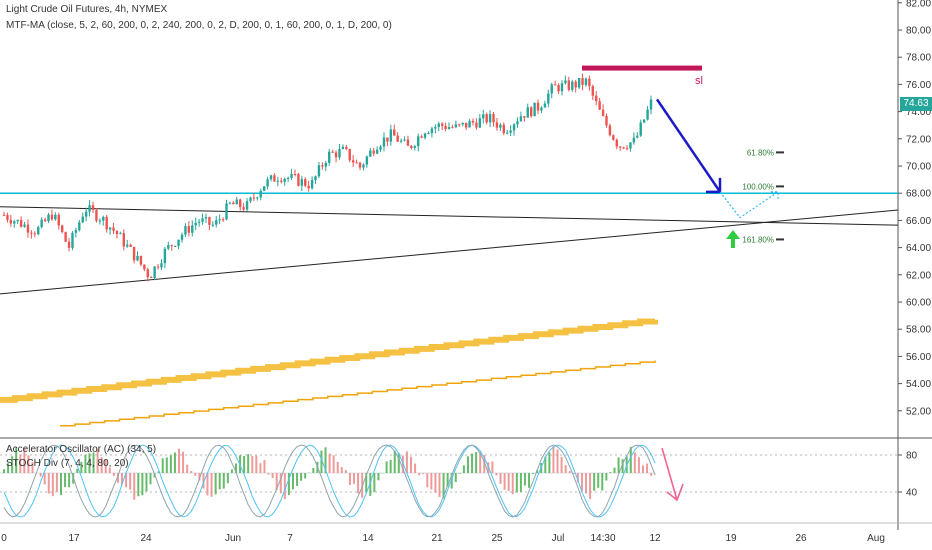 Image resolution: width=932 pixels, height=550 pixels. Describe the element at coordinates (459, 481) in the screenshot. I see `oscillator-pane: 80 40` at that location.